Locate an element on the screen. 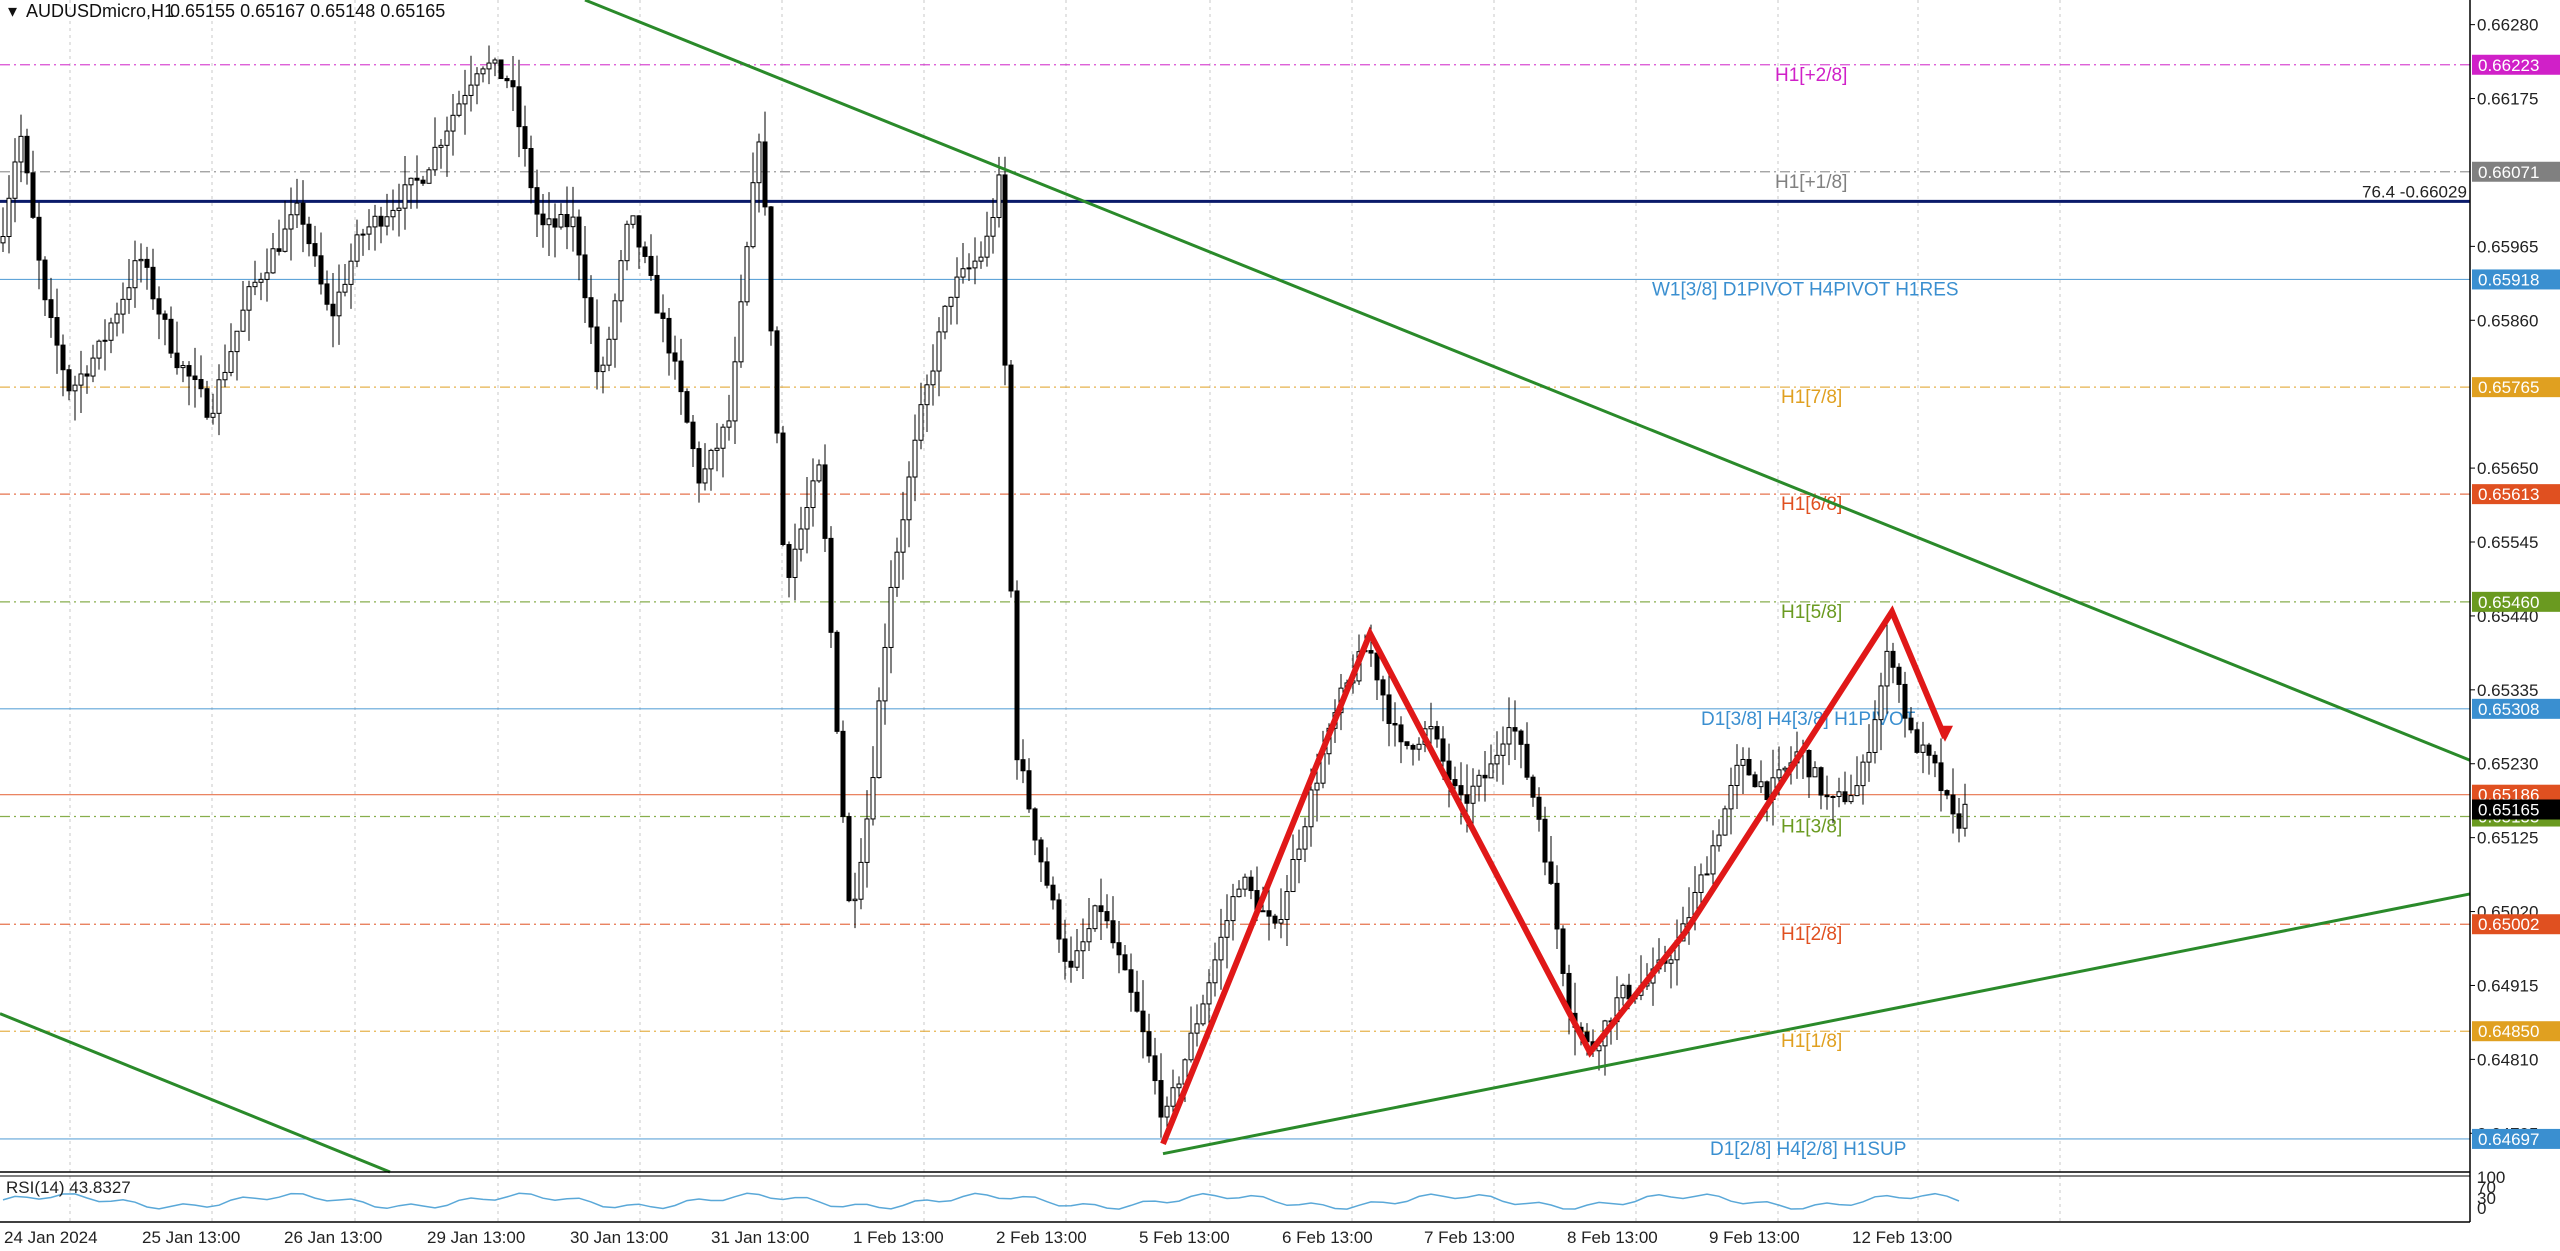 This screenshot has width=2560, height=1251. symbol-menu-icon: ▾ is located at coordinates (12, 11).